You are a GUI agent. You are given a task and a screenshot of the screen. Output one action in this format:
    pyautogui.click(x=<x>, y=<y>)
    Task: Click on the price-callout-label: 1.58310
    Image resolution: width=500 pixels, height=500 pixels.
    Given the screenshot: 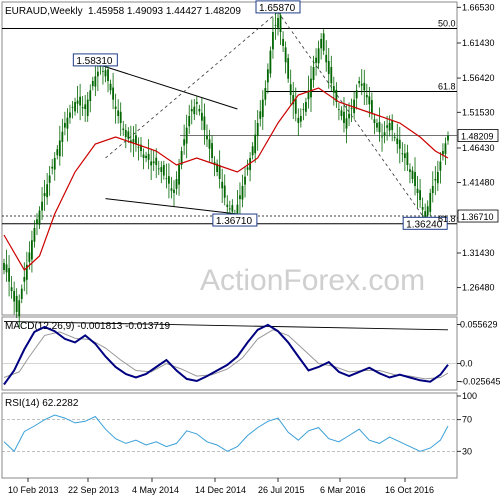 What is the action you would take?
    pyautogui.click(x=94, y=61)
    